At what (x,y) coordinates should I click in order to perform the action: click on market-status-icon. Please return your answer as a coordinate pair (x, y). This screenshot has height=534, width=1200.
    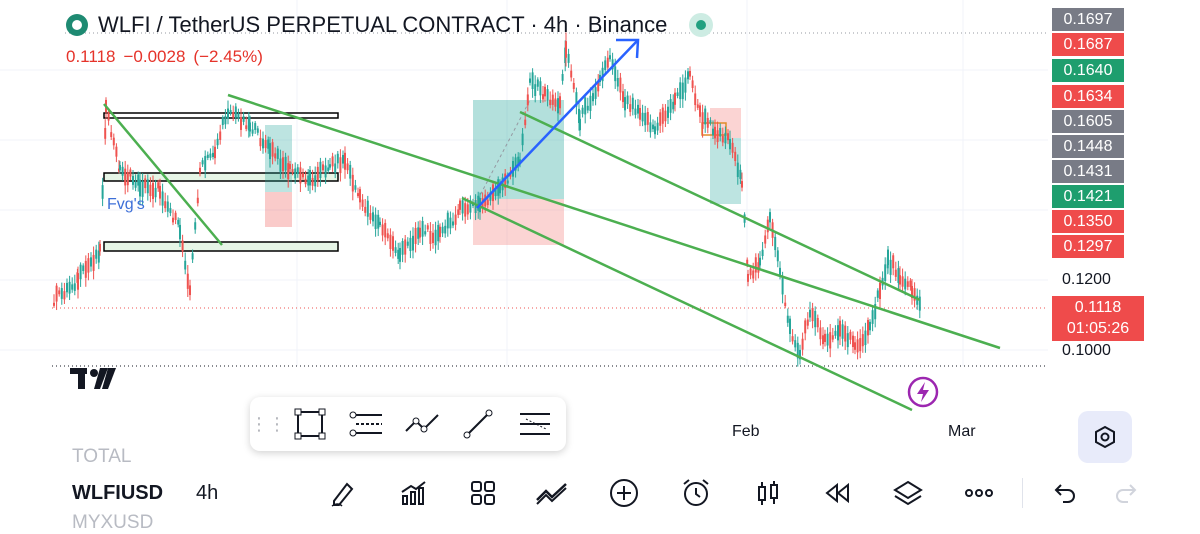
    Looking at the image, I should click on (701, 25).